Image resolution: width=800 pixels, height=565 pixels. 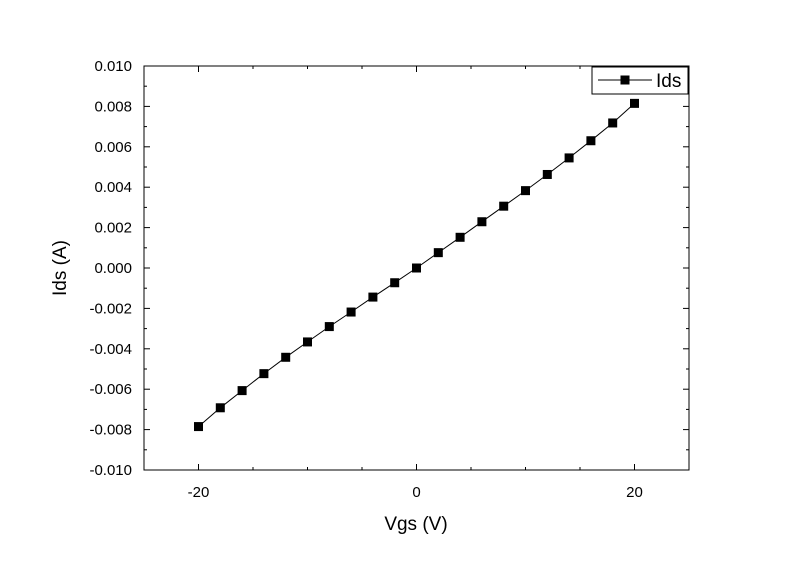 I want to click on y-tick-label: 0.002, so click(x=113, y=228).